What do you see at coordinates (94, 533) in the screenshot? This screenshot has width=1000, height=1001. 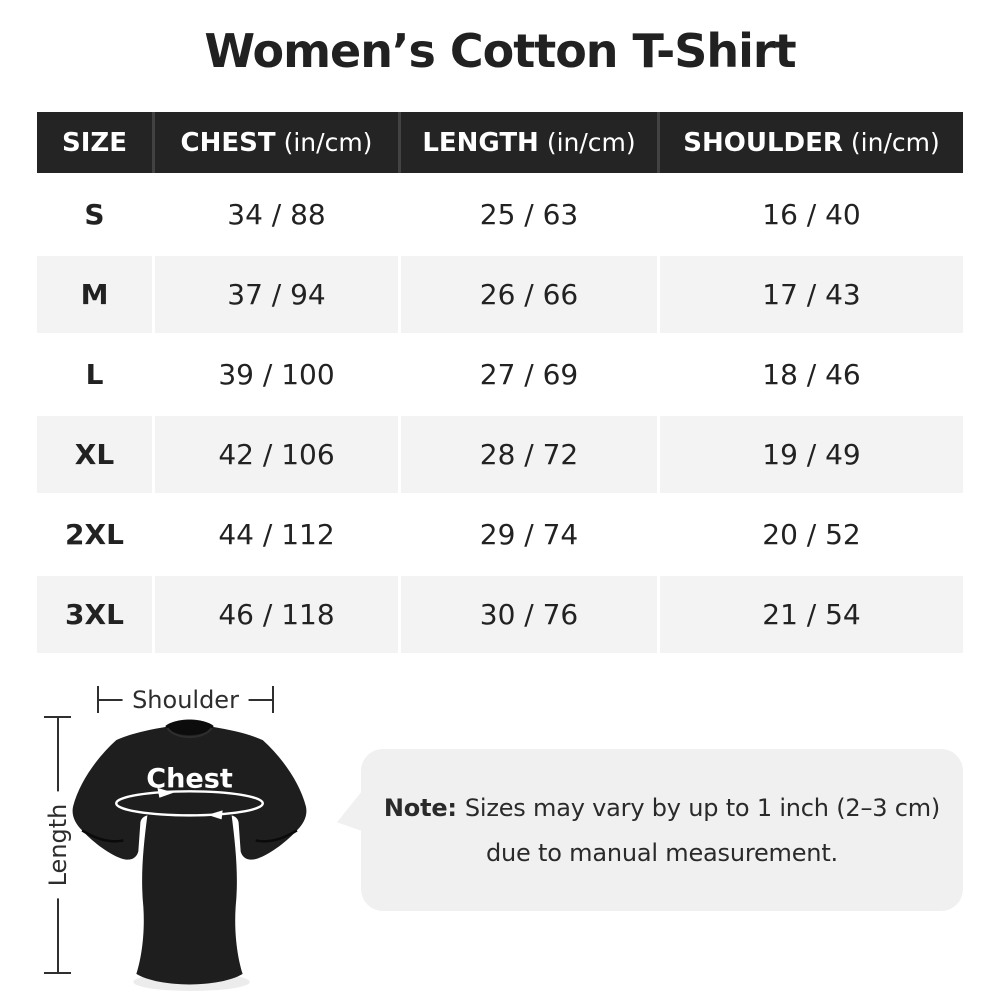 I see `size-cell: 2XL` at bounding box center [94, 533].